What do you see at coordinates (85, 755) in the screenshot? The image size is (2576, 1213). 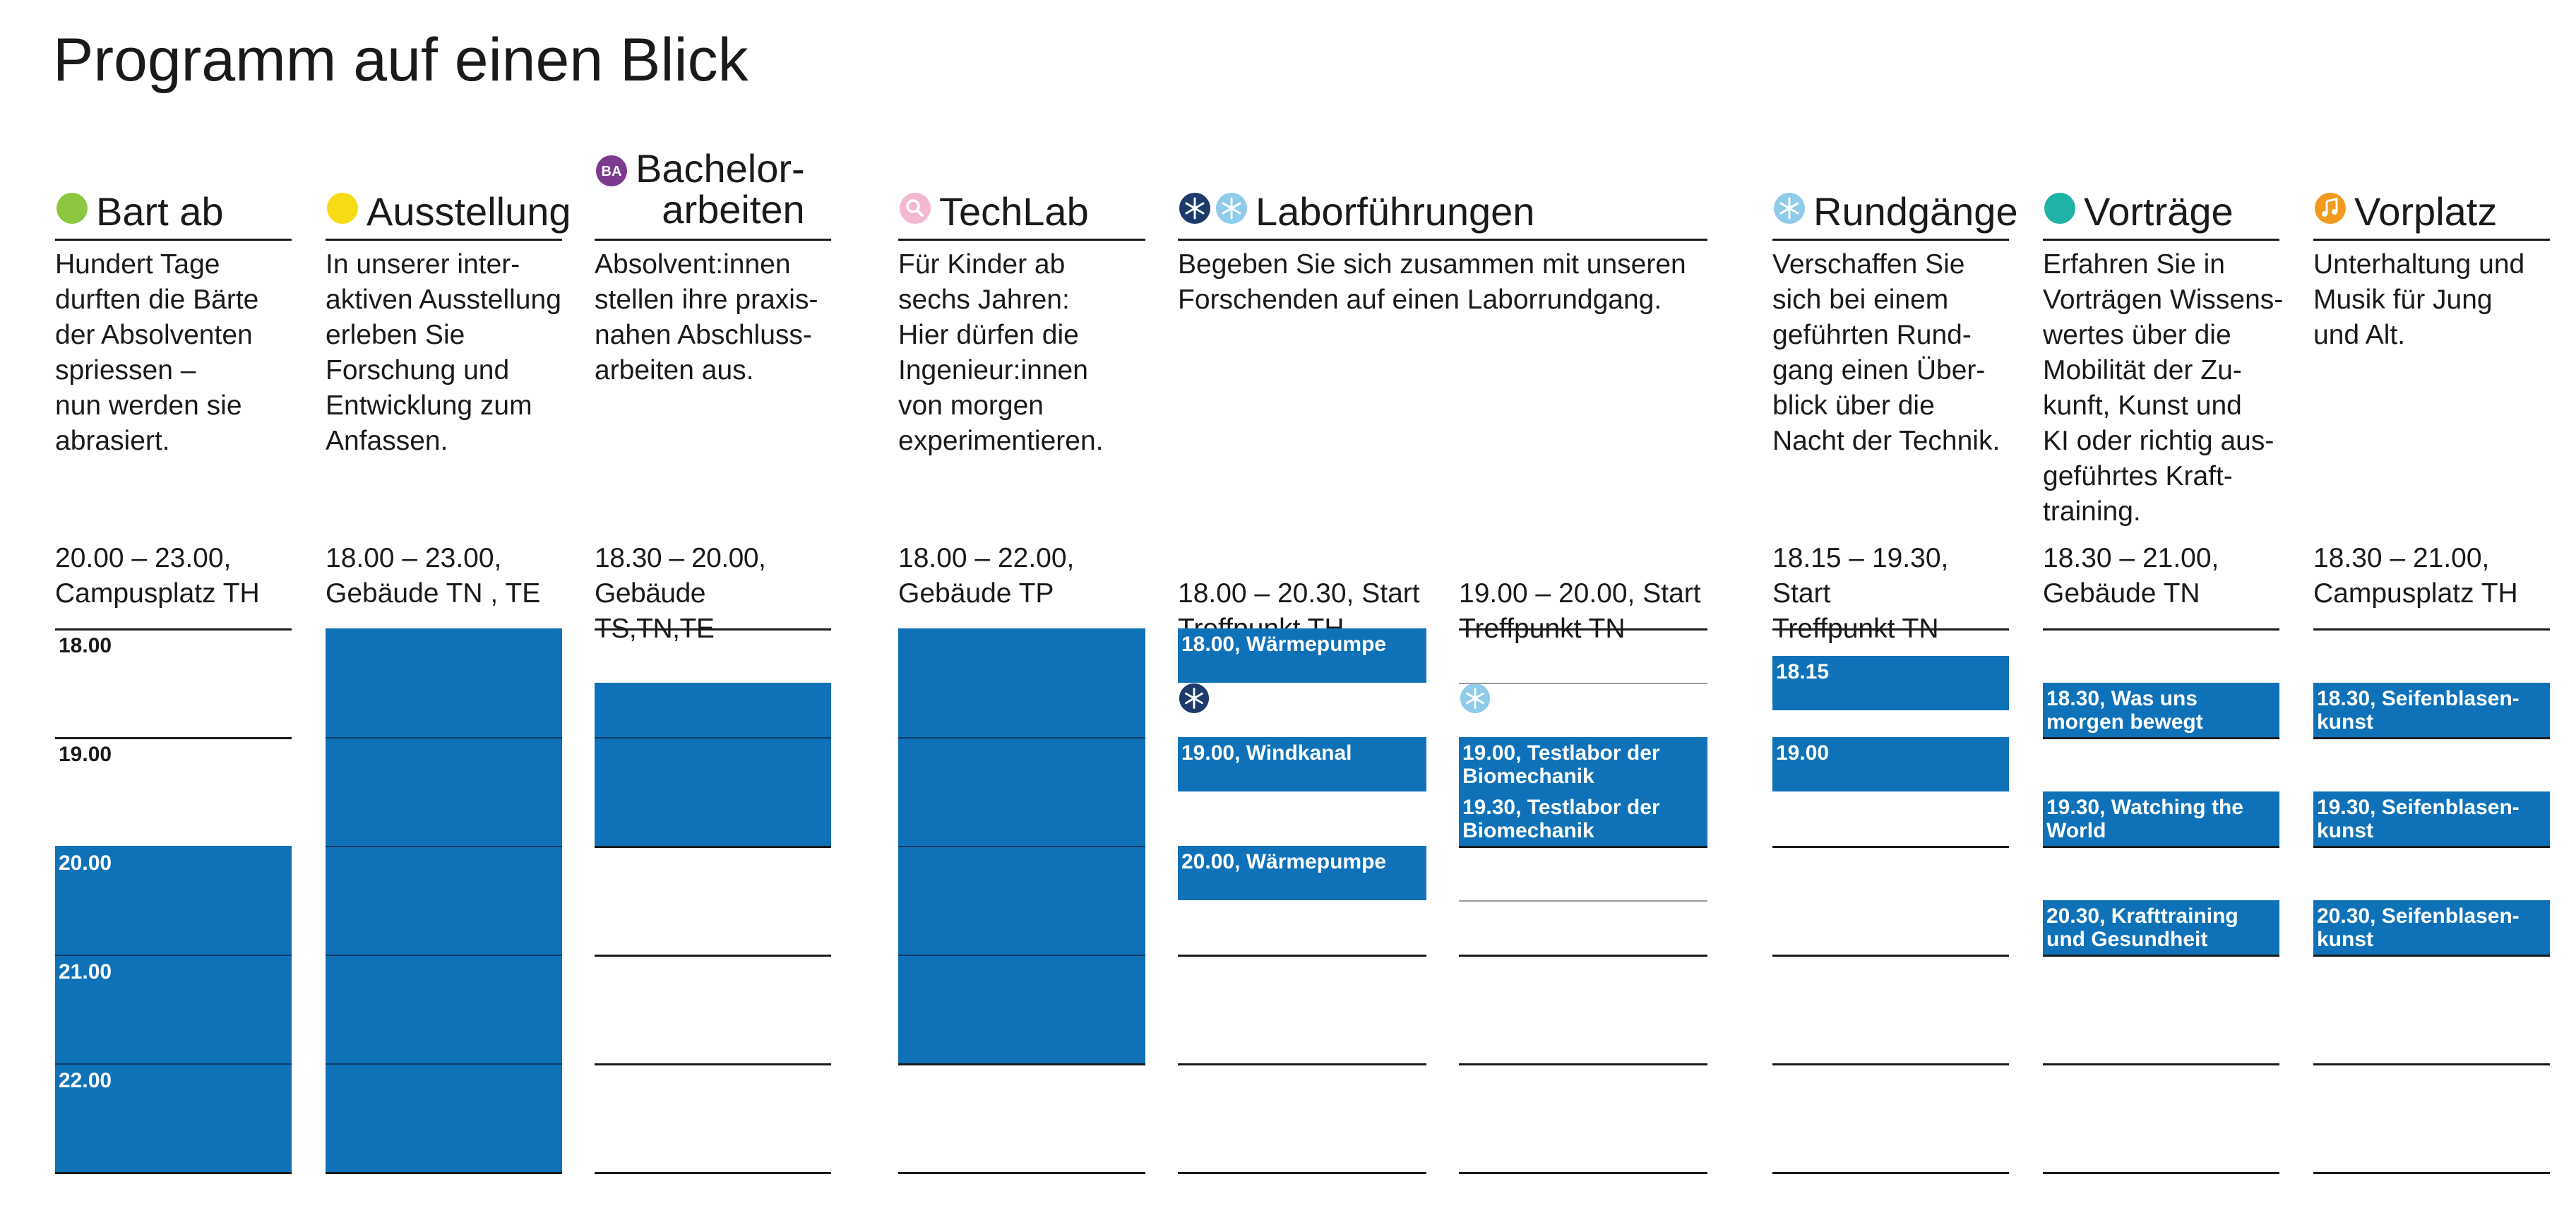 I see `hour-label: 19.00` at bounding box center [85, 755].